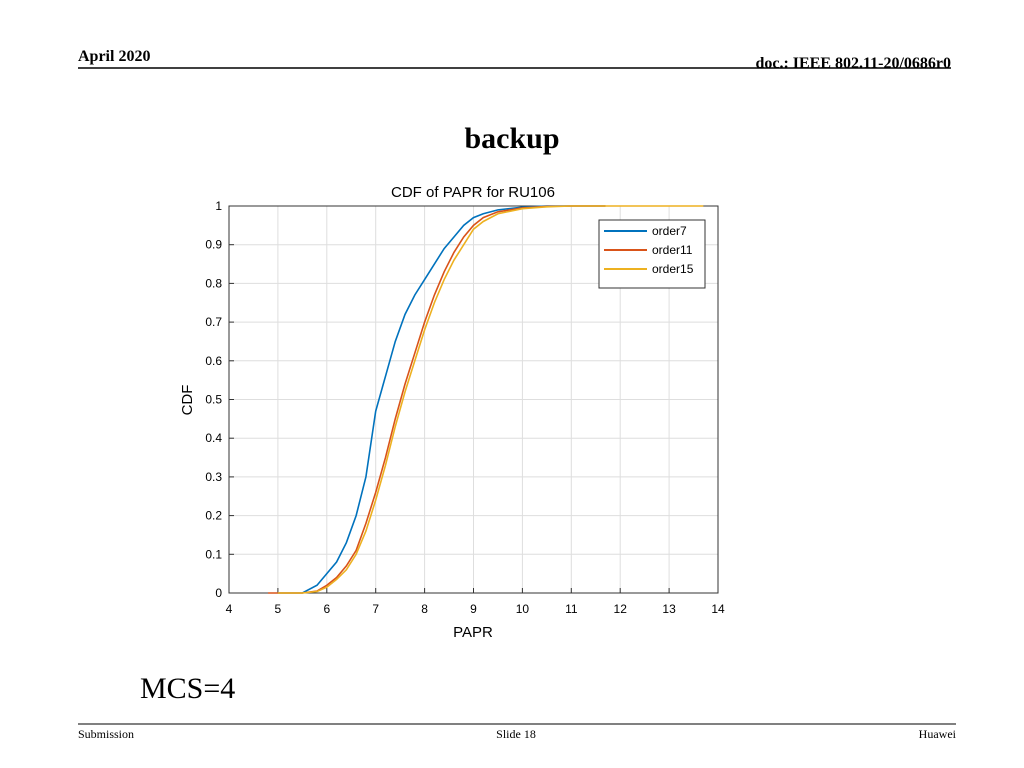 The image size is (1024, 768). I want to click on y-tick-label: 0.1, so click(213, 554).